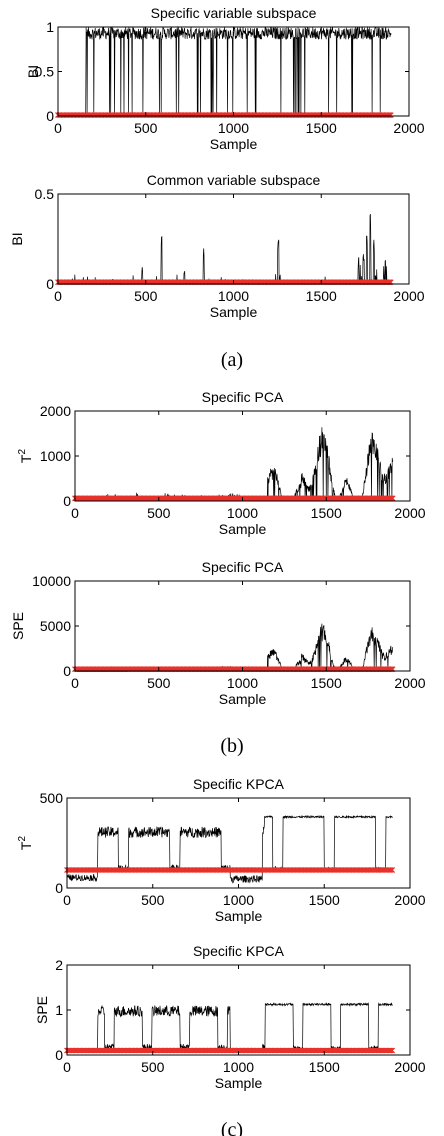  Describe the element at coordinates (52, 798) in the screenshot. I see `y-tick-label: 500` at that location.